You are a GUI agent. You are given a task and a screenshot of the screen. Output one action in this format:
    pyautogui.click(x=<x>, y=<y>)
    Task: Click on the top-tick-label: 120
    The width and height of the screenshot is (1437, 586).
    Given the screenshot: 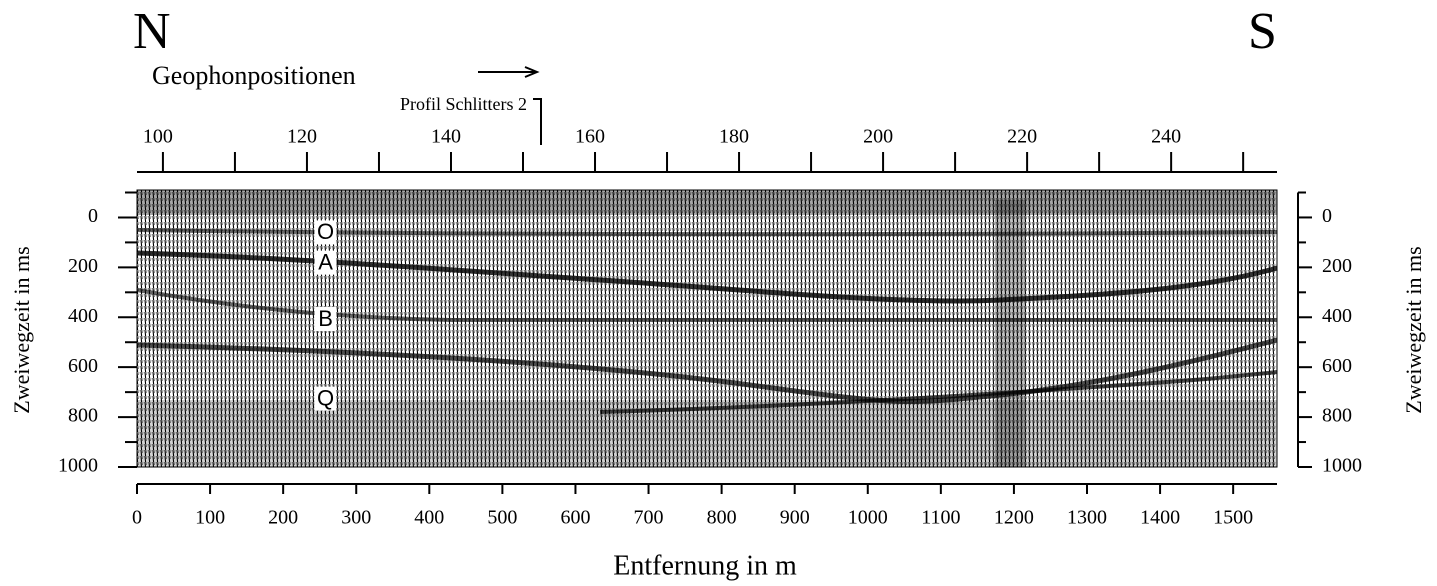 What is the action you would take?
    pyautogui.click(x=302, y=137)
    